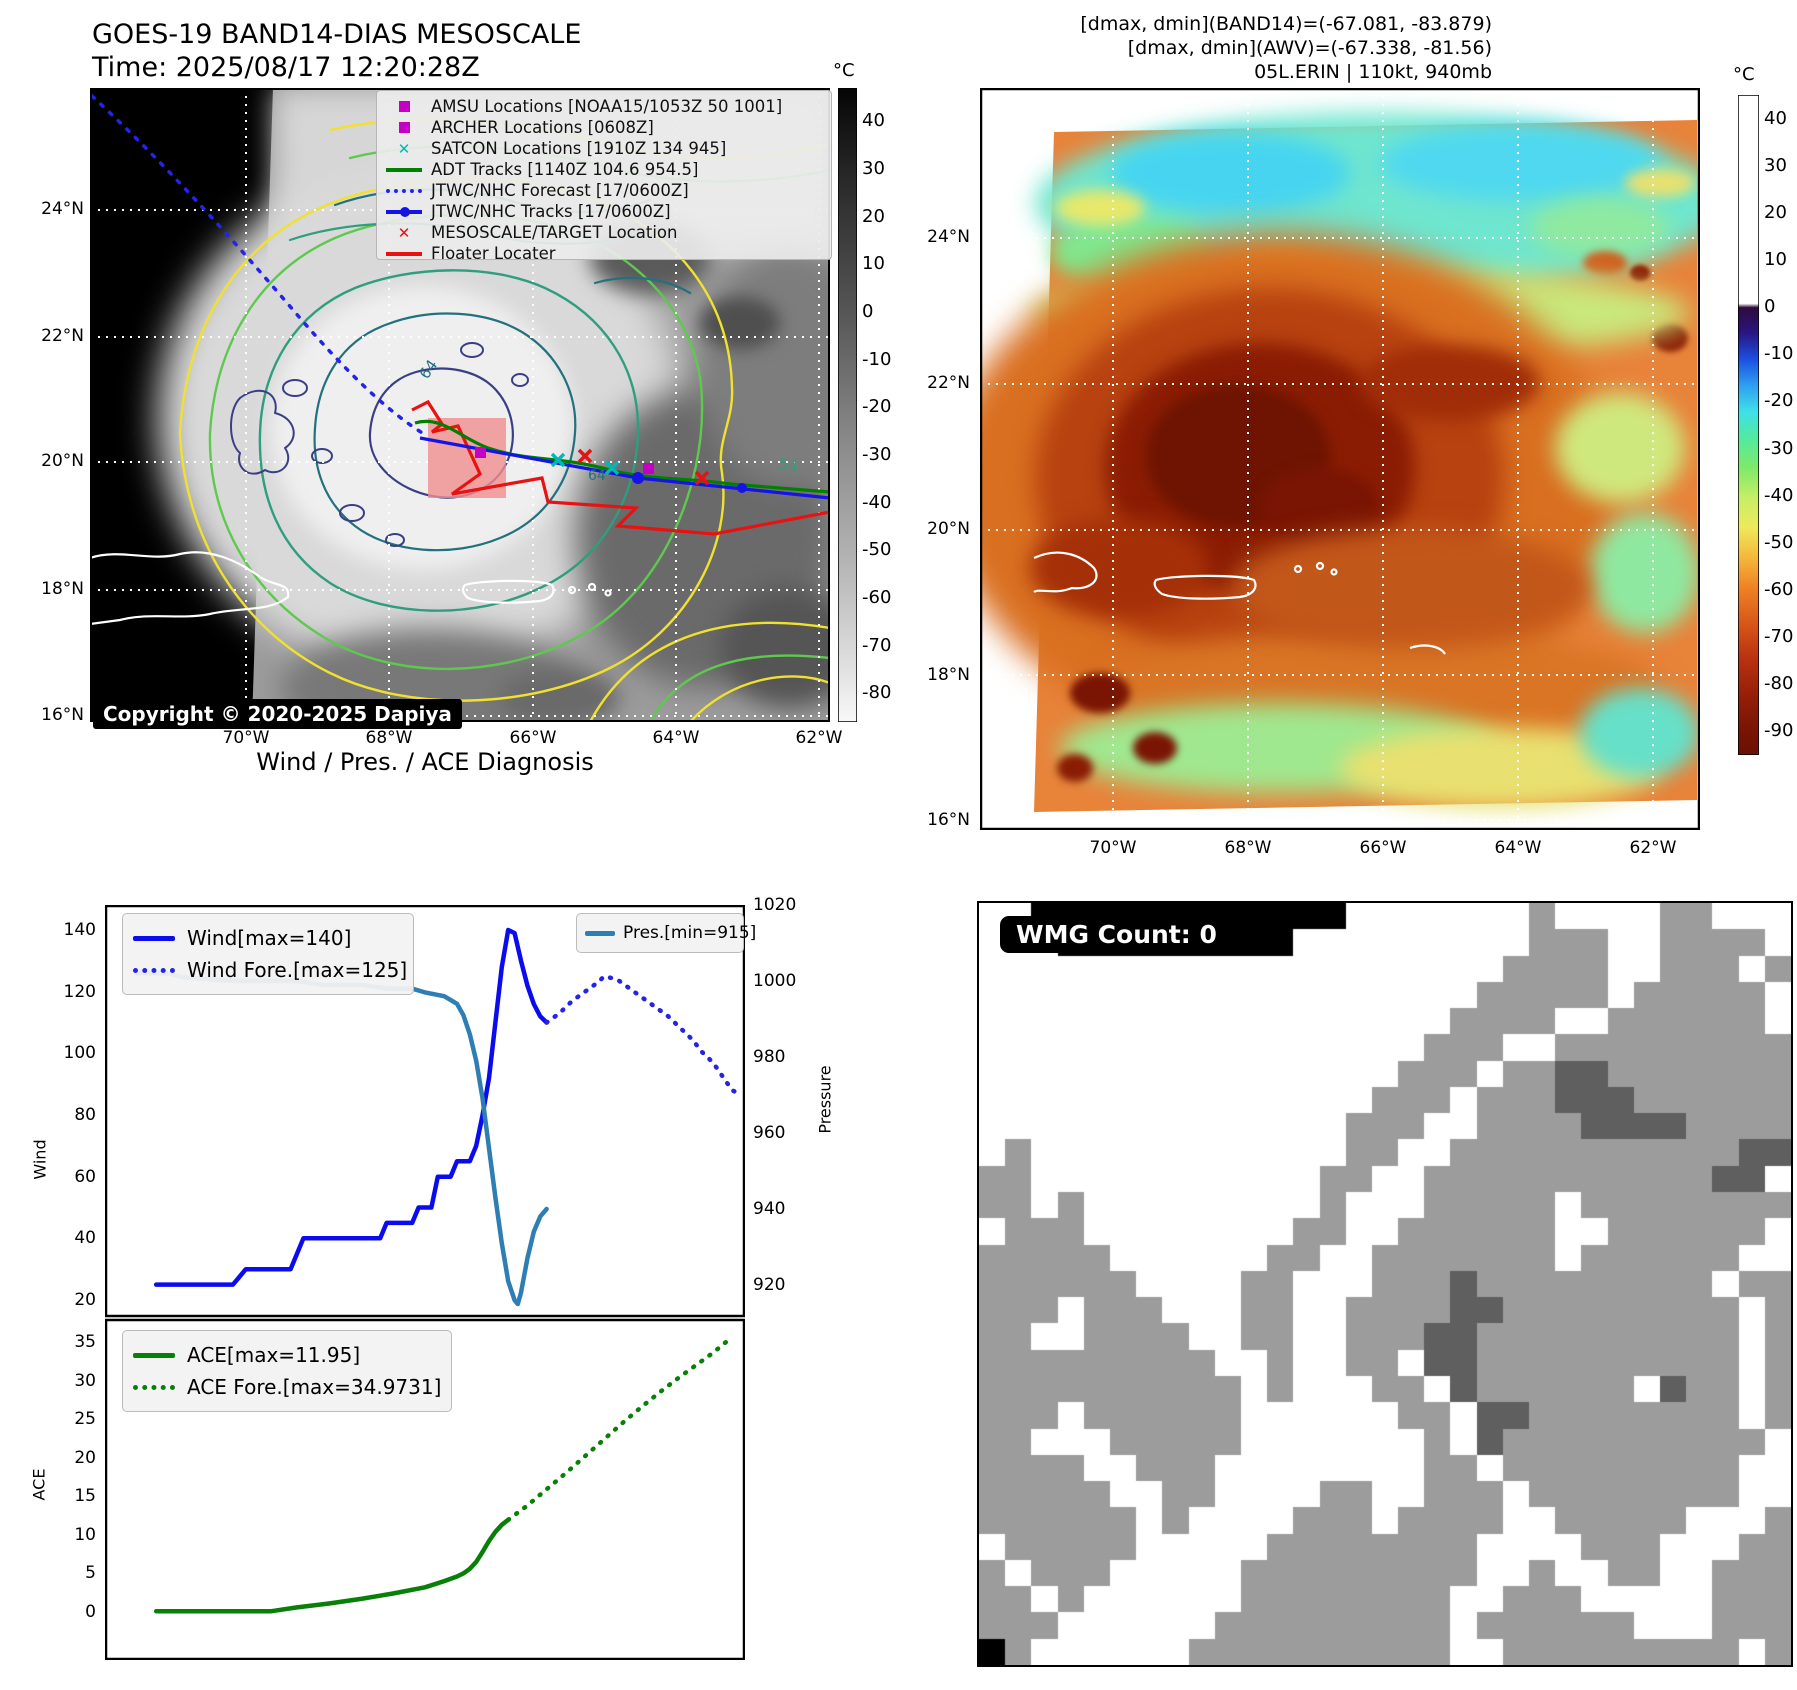  I want to click on right-colorbar-tick: 30, so click(1775, 165).